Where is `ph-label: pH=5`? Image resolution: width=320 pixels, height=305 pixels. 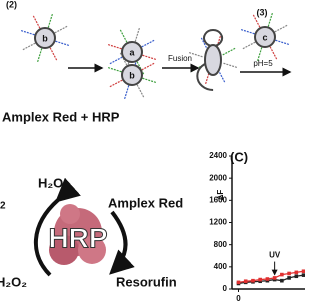
ph-label: pH=5 is located at coordinates (263, 63).